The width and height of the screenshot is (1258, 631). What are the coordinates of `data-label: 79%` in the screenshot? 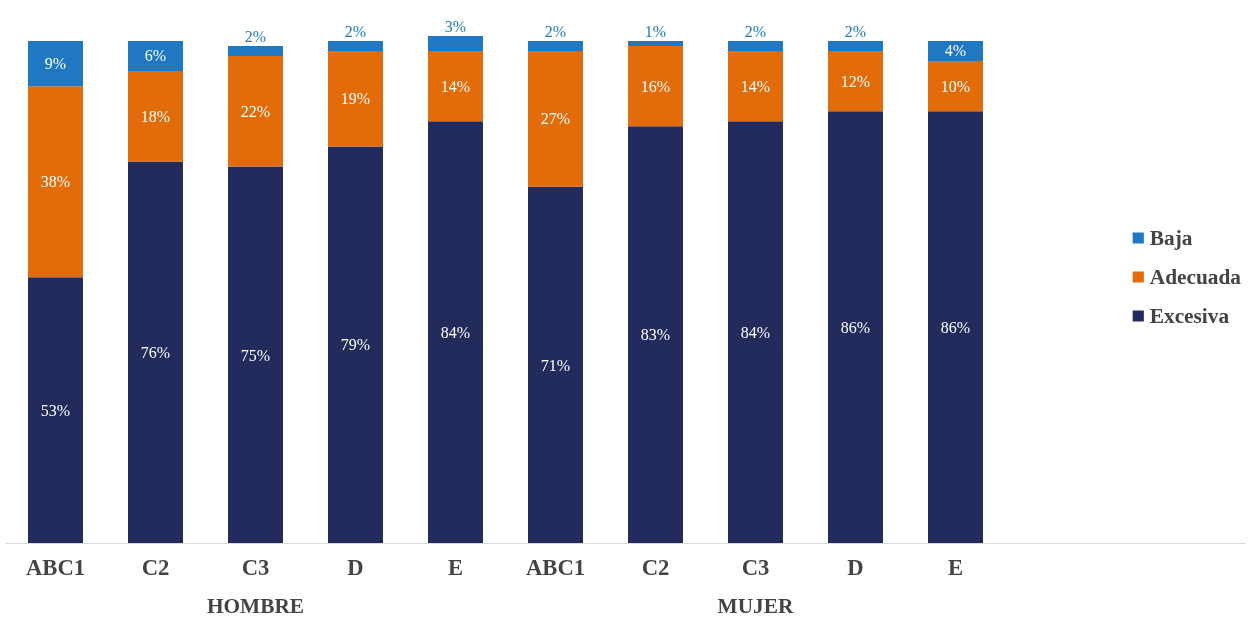 It's located at (355, 345).